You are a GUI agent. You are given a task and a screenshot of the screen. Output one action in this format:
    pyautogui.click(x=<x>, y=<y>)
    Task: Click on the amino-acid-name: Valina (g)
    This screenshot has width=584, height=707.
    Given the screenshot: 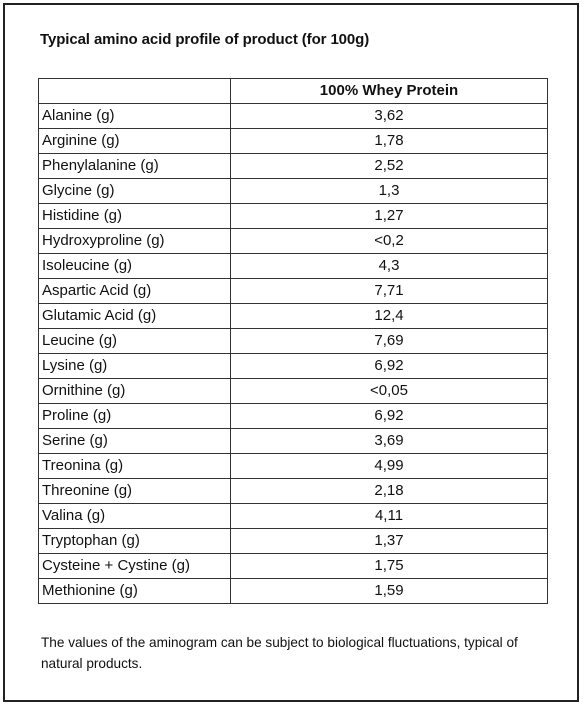 What is the action you would take?
    pyautogui.click(x=134, y=516)
    